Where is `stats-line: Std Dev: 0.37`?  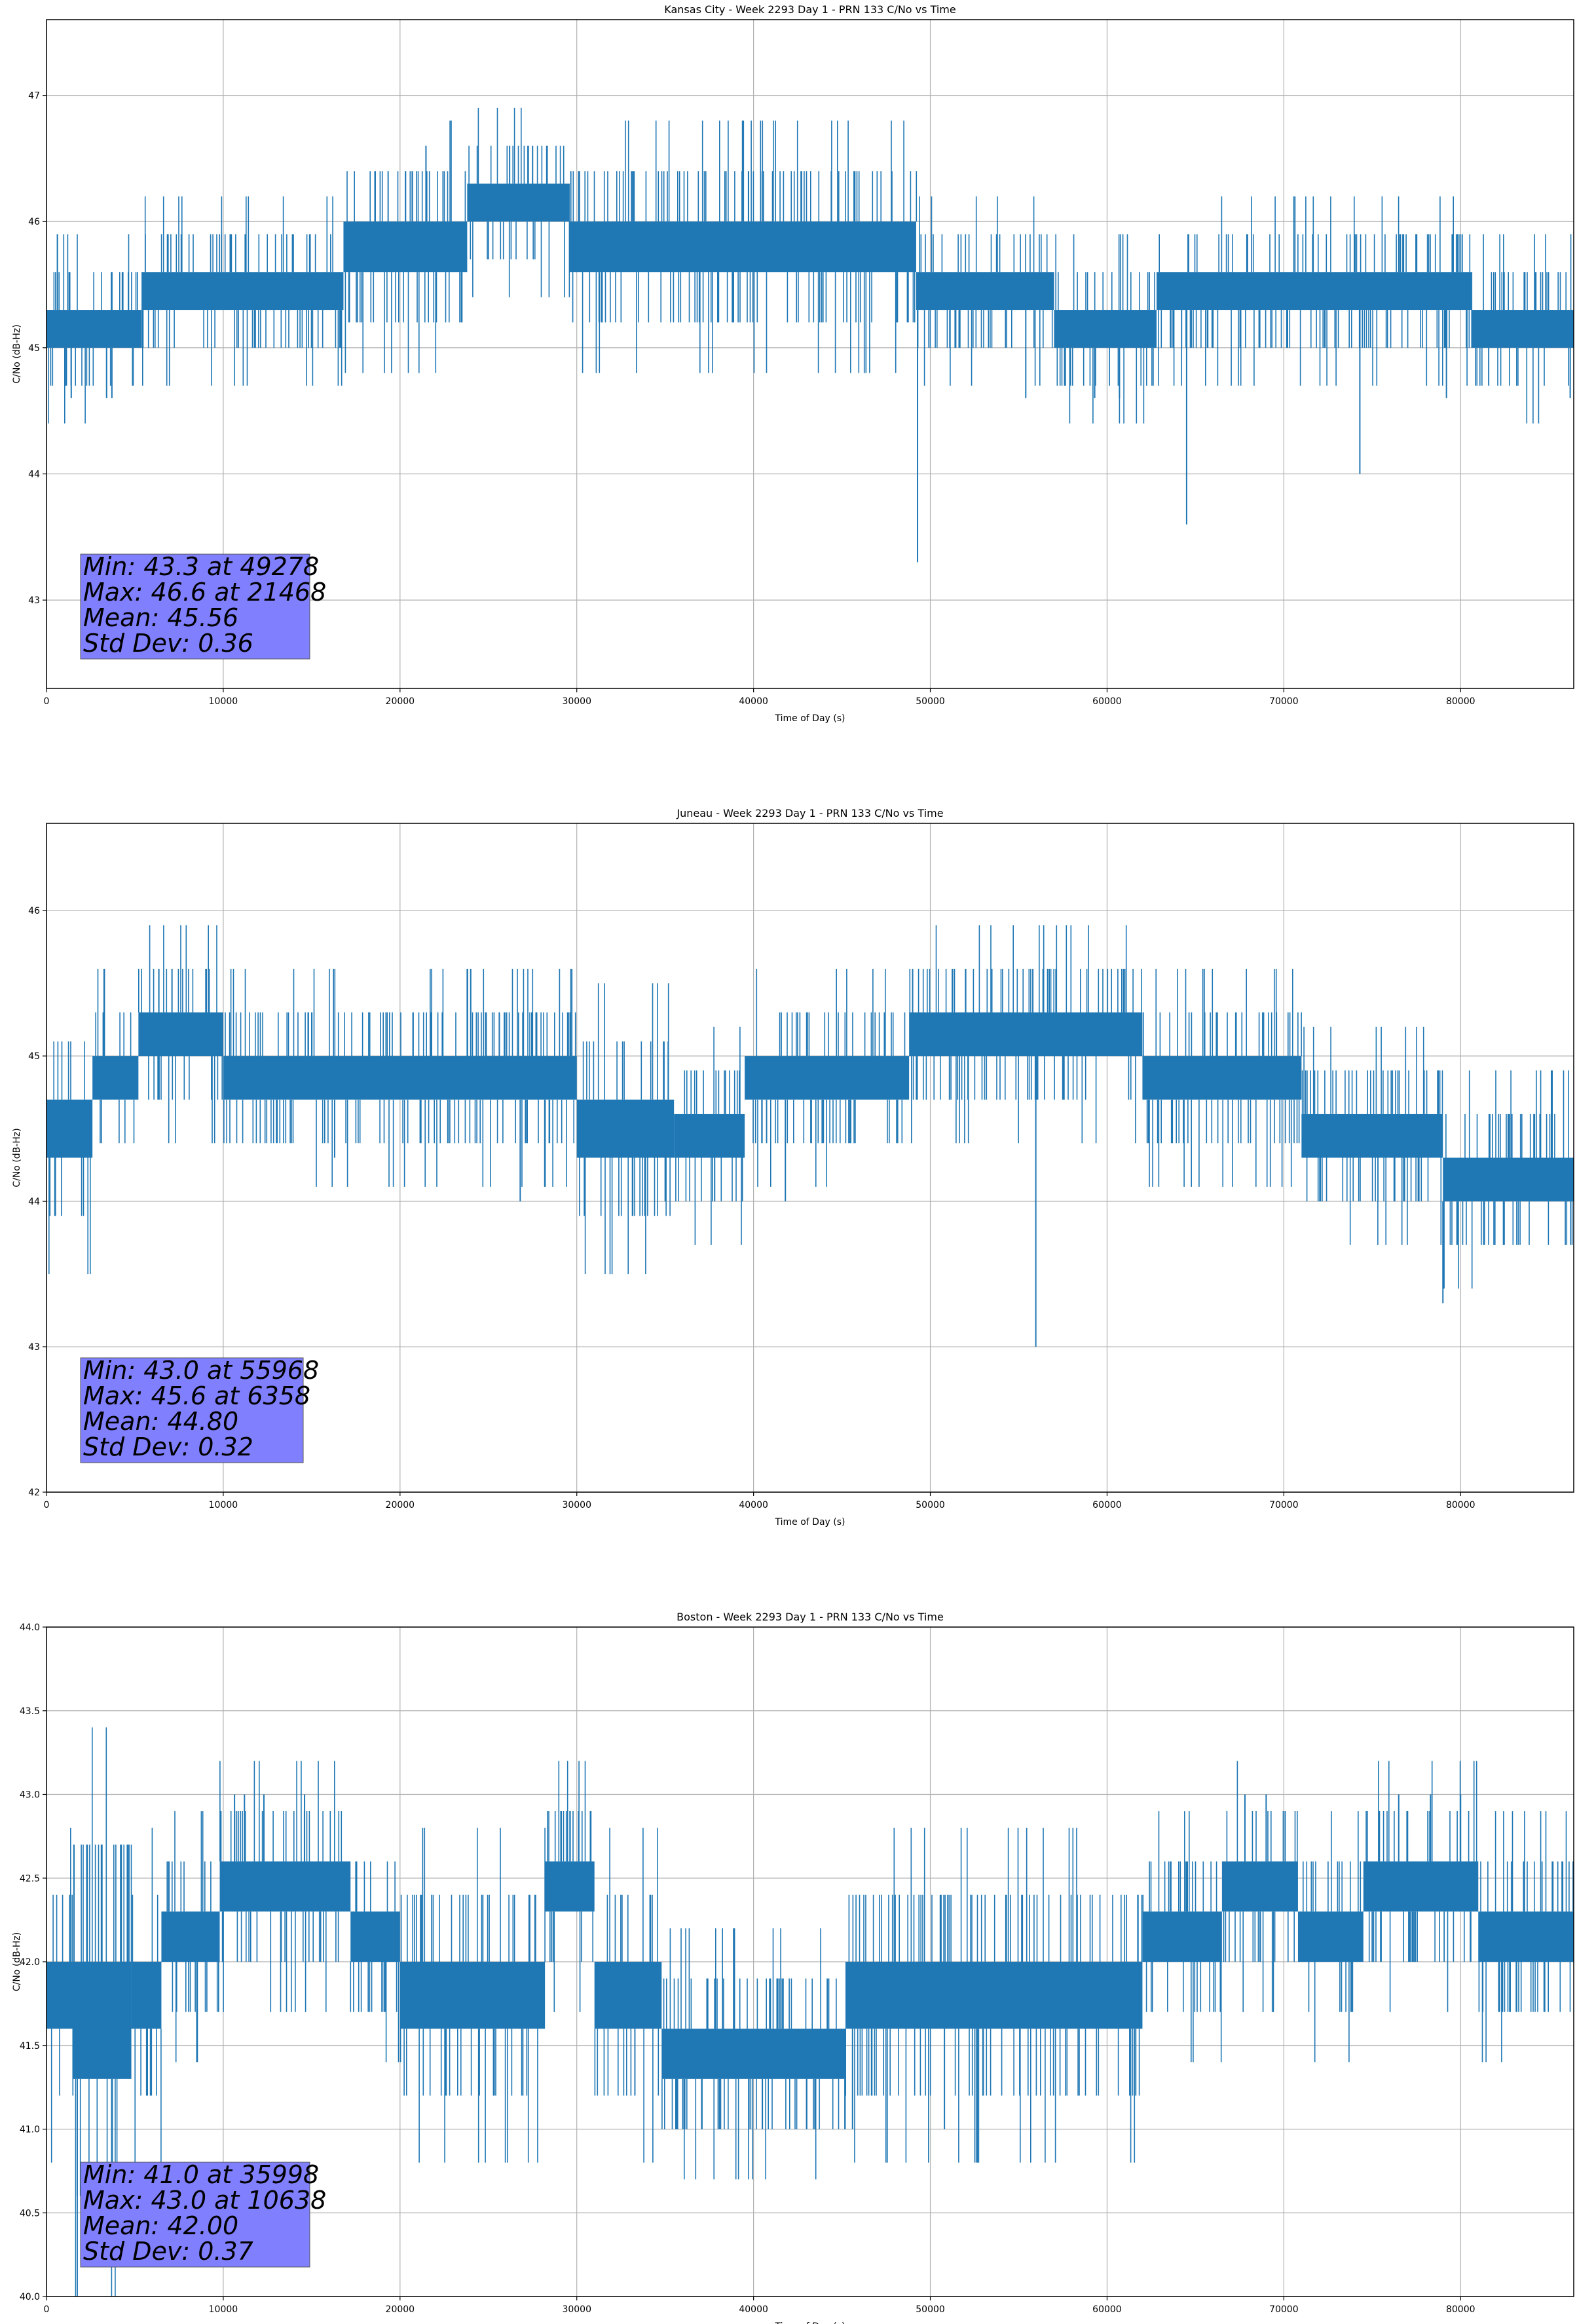 stats-line: Std Dev: 0.37 is located at coordinates (168, 2251).